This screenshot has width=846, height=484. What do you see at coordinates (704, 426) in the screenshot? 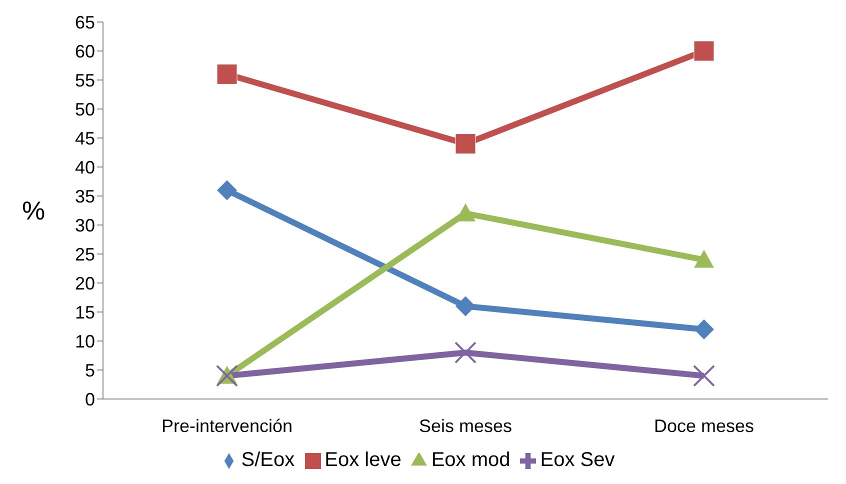
I see `x-tick-label: Doce meses` at bounding box center [704, 426].